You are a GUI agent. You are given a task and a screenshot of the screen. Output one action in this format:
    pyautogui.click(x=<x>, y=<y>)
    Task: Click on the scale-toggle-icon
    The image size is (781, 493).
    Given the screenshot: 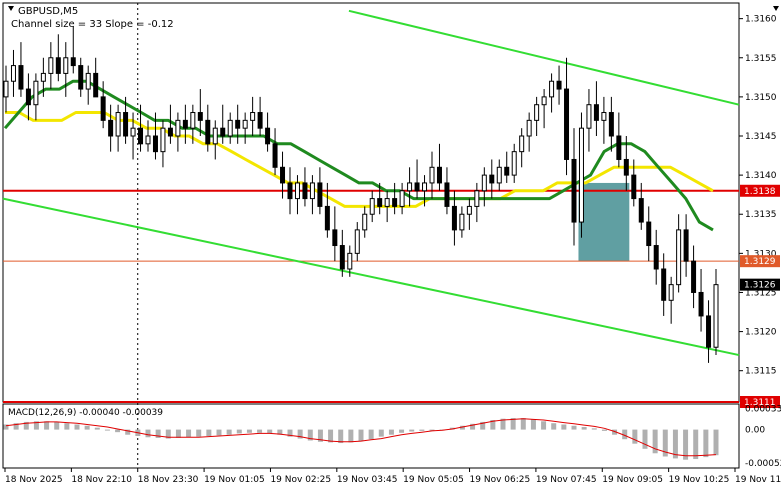 What is the action you would take?
    pyautogui.click(x=776, y=8)
    